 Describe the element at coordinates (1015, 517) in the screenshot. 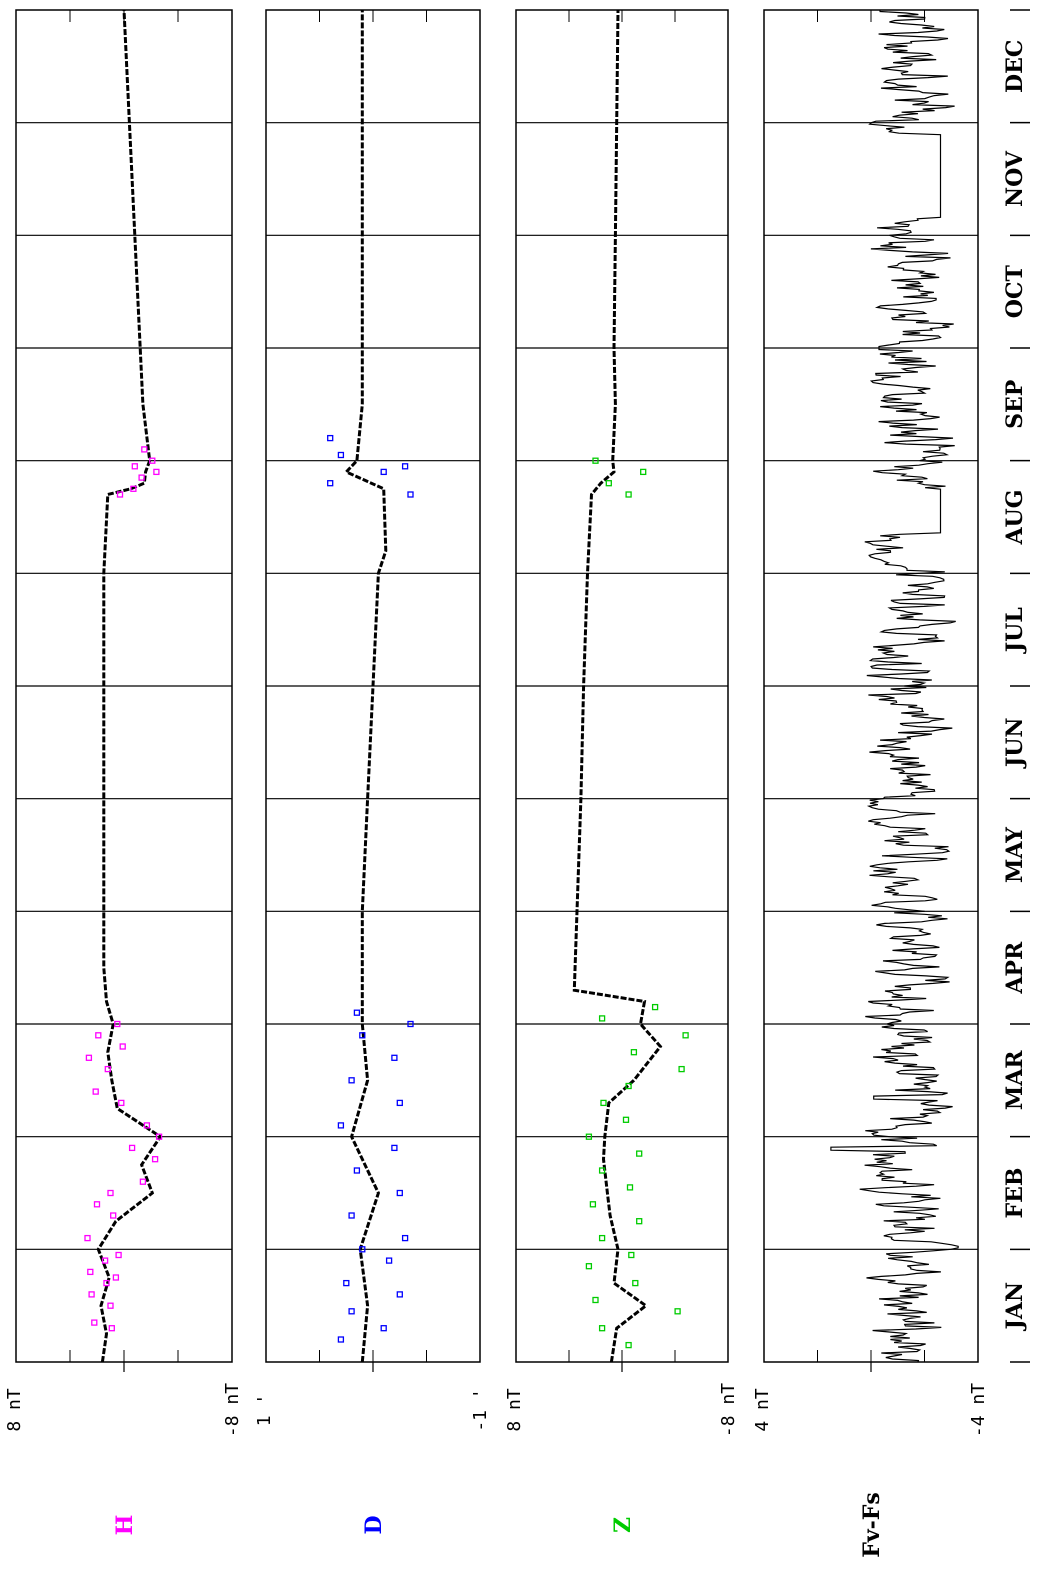

I see `month-label: AUG` at that location.